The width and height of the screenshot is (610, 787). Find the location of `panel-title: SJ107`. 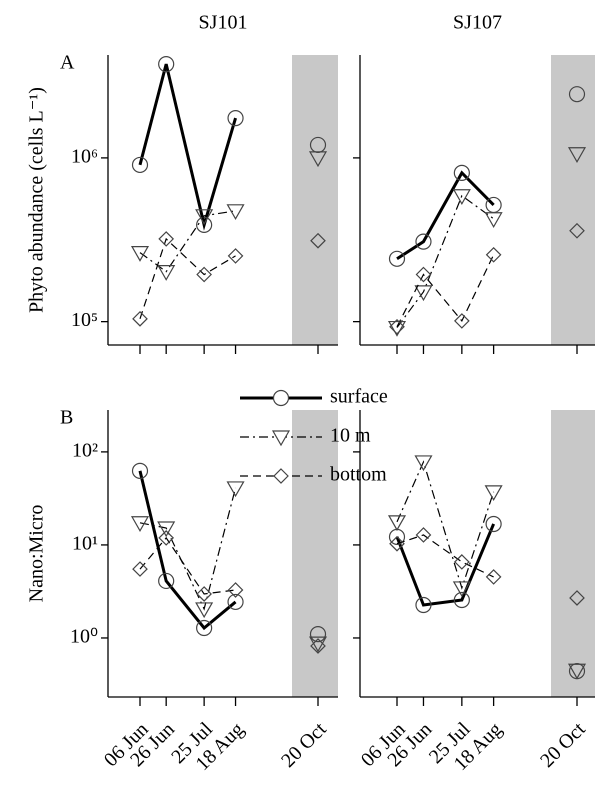

panel-title: SJ107 is located at coordinates (477, 23).